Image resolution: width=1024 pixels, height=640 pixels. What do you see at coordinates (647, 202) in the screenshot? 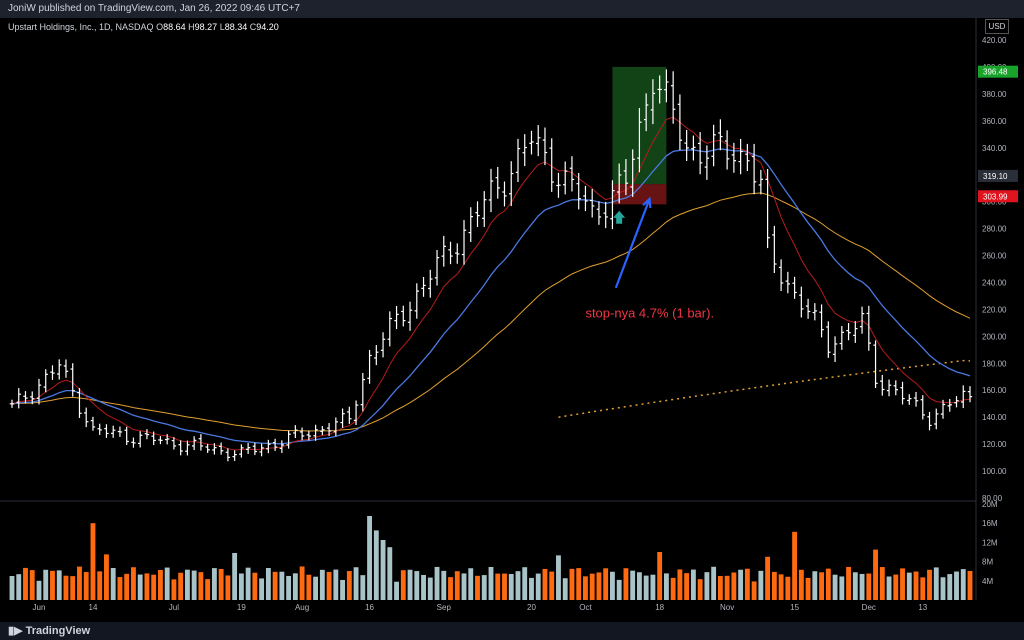
I see `annotation-arrow-head-icon` at bounding box center [647, 202].